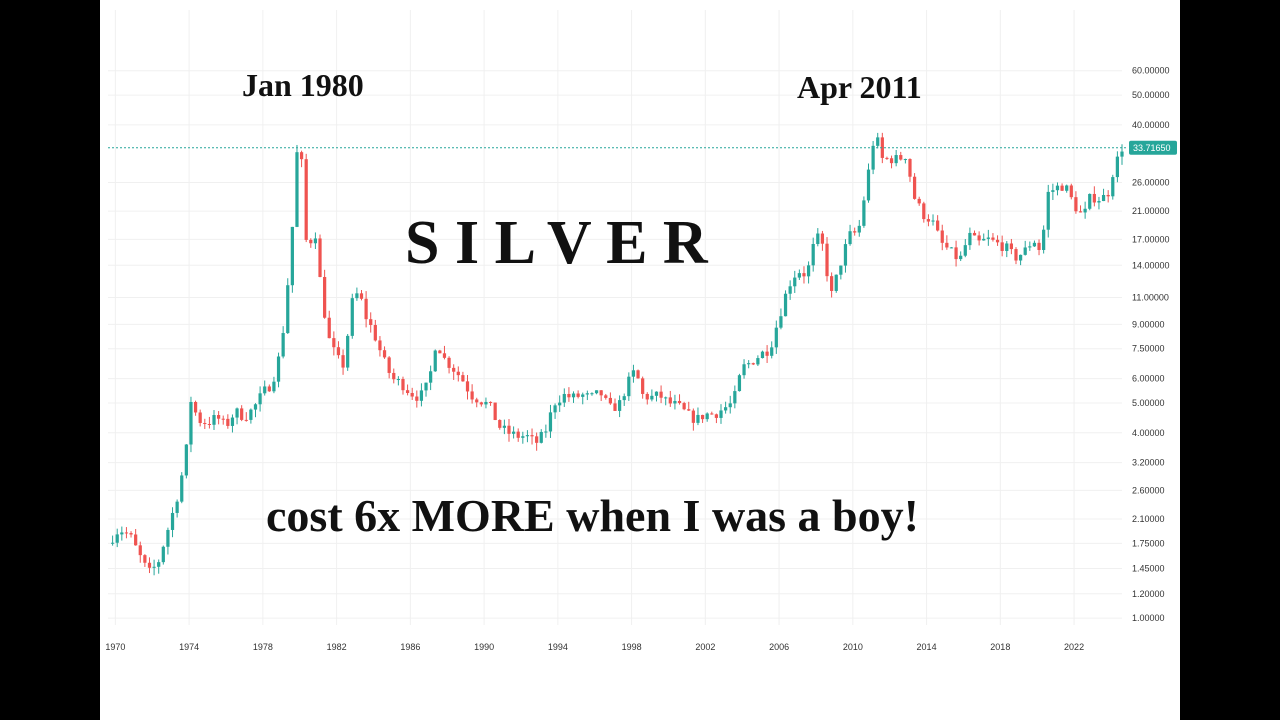  Describe the element at coordinates (1148, 403) in the screenshot. I see `y-tick-label: 5.00000` at that location.